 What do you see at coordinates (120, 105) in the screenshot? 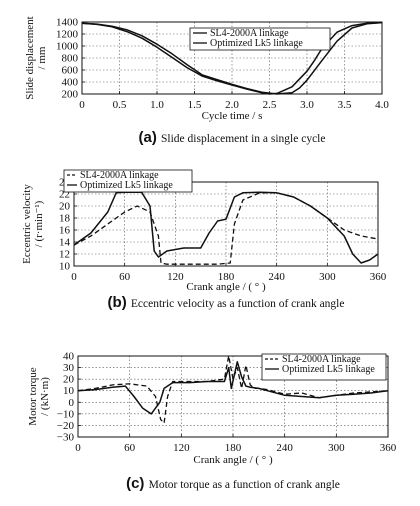
I see `x-tick-label: 0.5` at bounding box center [120, 105].